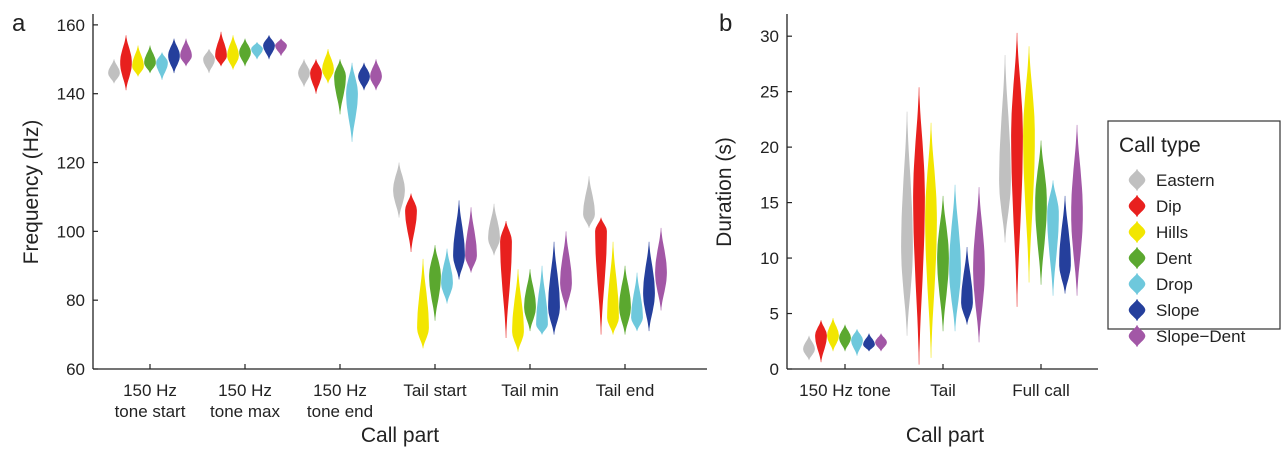  I want to click on y-tick-label: 120, so click(71, 163).